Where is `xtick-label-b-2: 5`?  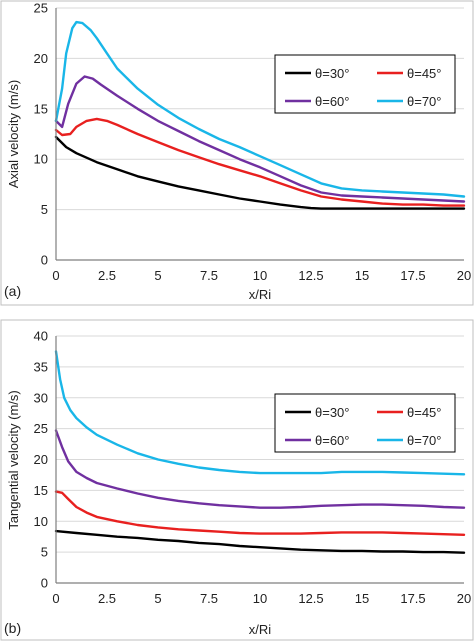 xtick-label-b-2: 5 is located at coordinates (157, 598).